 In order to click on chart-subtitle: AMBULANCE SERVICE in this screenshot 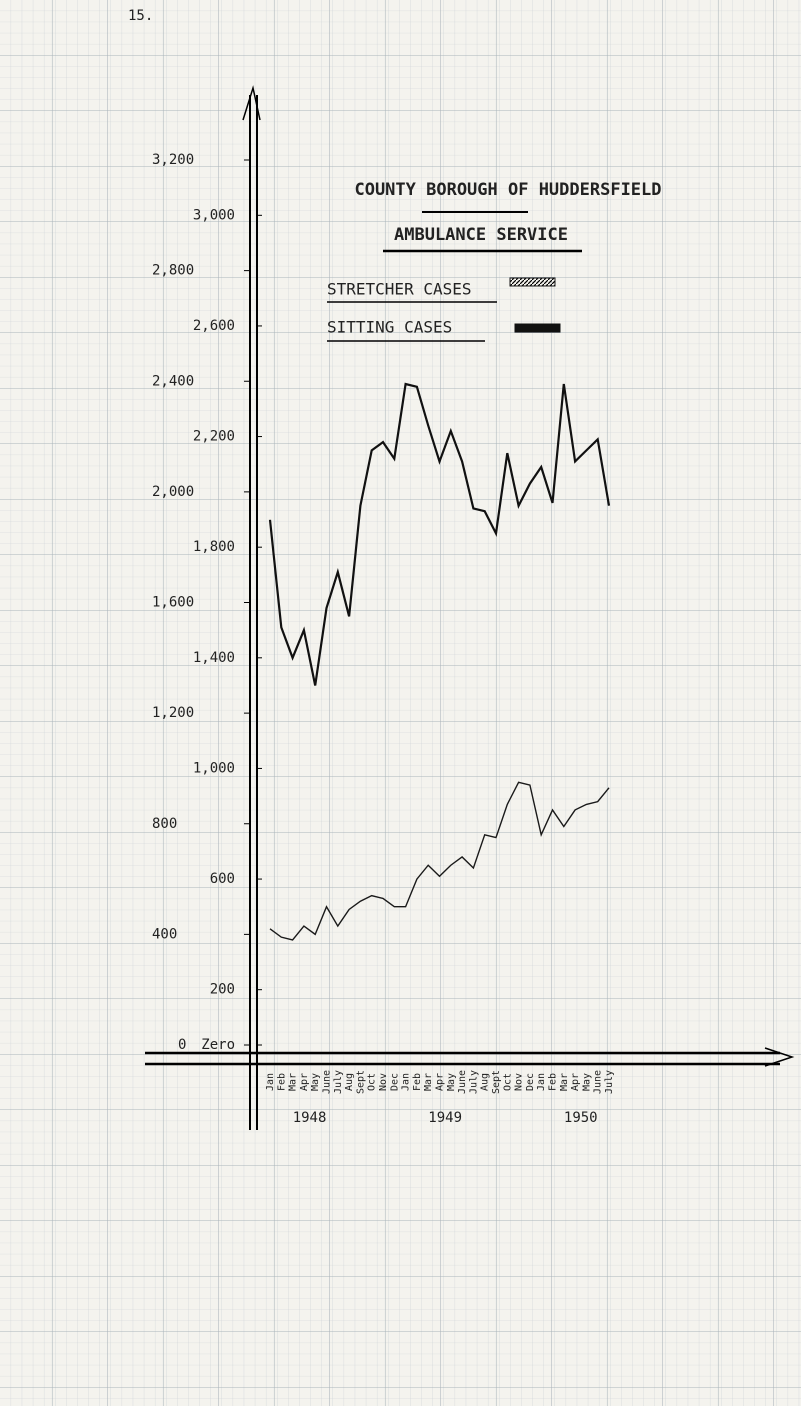, I will do `click(481, 235)`.